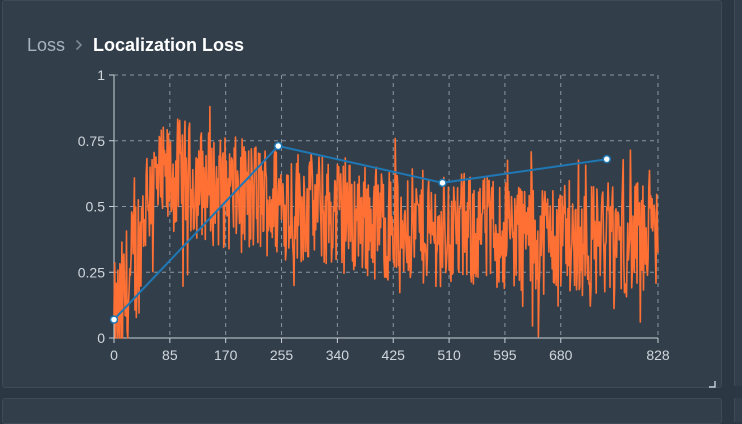  Describe the element at coordinates (101, 75) in the screenshot. I see `y-tick-label: 1` at that location.